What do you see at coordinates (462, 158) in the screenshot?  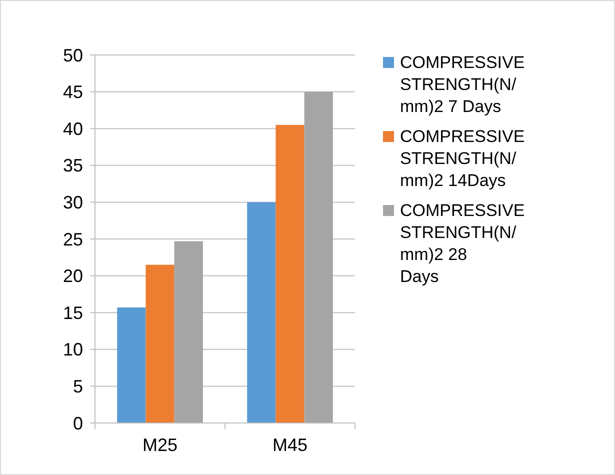 I see `legend-label: COMPRESSIVE STRENGTH(N/mm)2 14Days` at bounding box center [462, 158].